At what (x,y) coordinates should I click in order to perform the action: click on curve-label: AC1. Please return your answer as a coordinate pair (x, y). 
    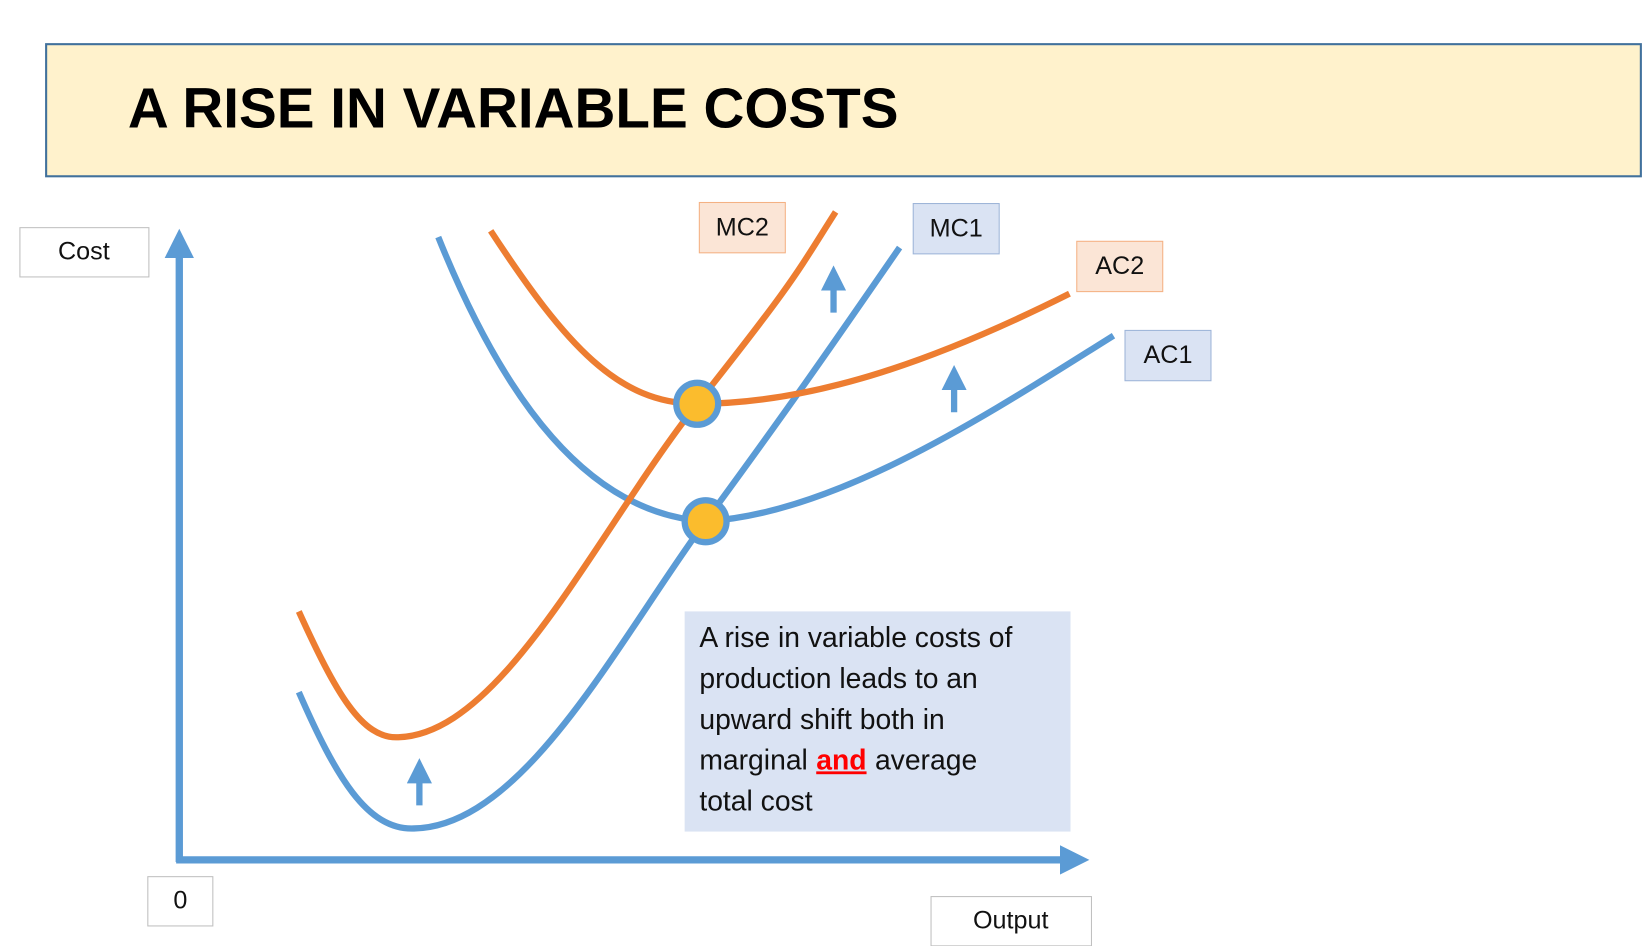
    Looking at the image, I should click on (1168, 355).